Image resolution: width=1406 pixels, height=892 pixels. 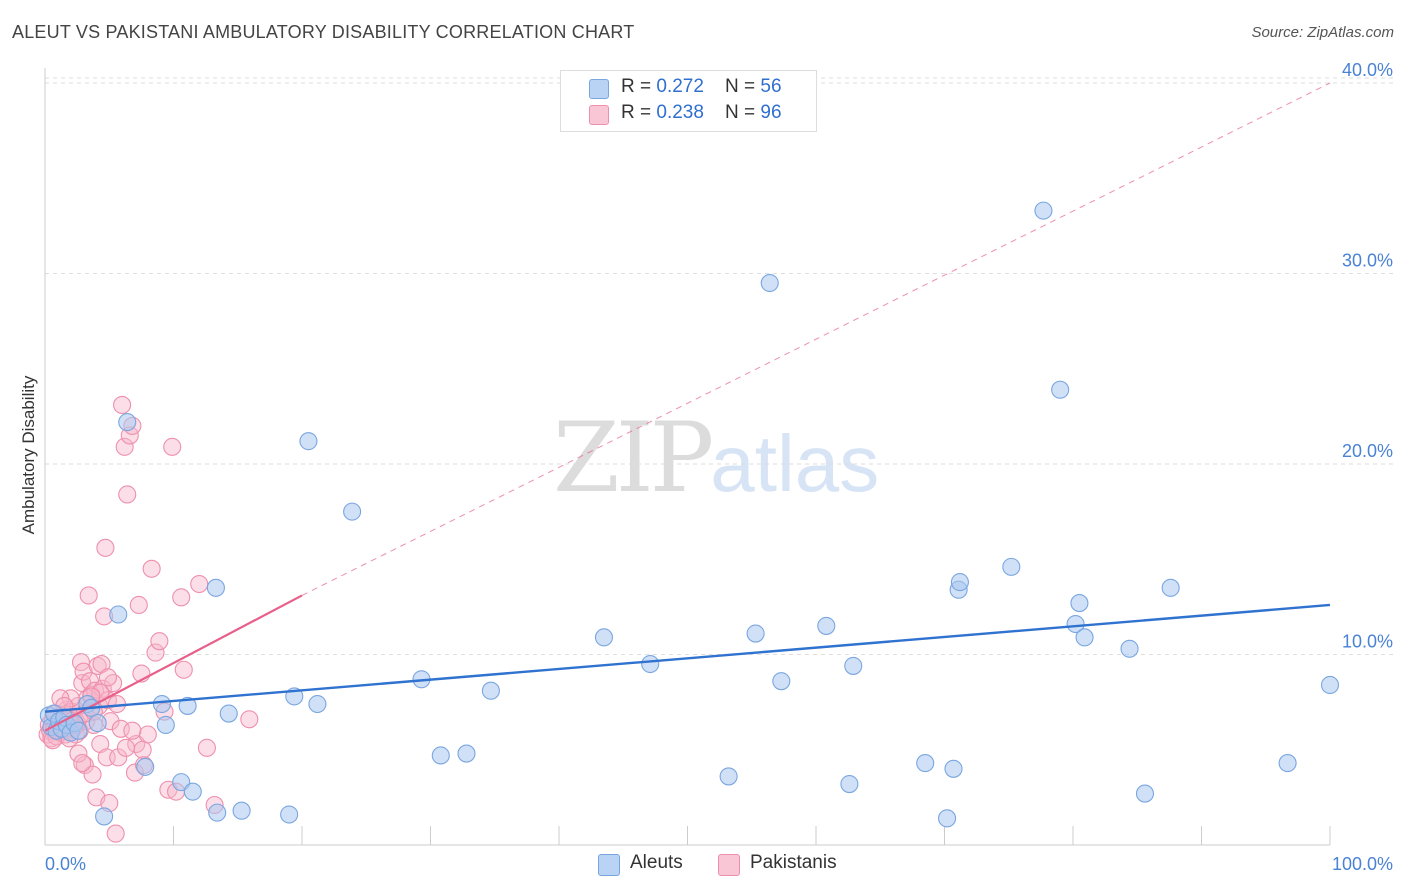 I want to click on aleuts-legend-label: Aleuts, so click(x=656, y=862).